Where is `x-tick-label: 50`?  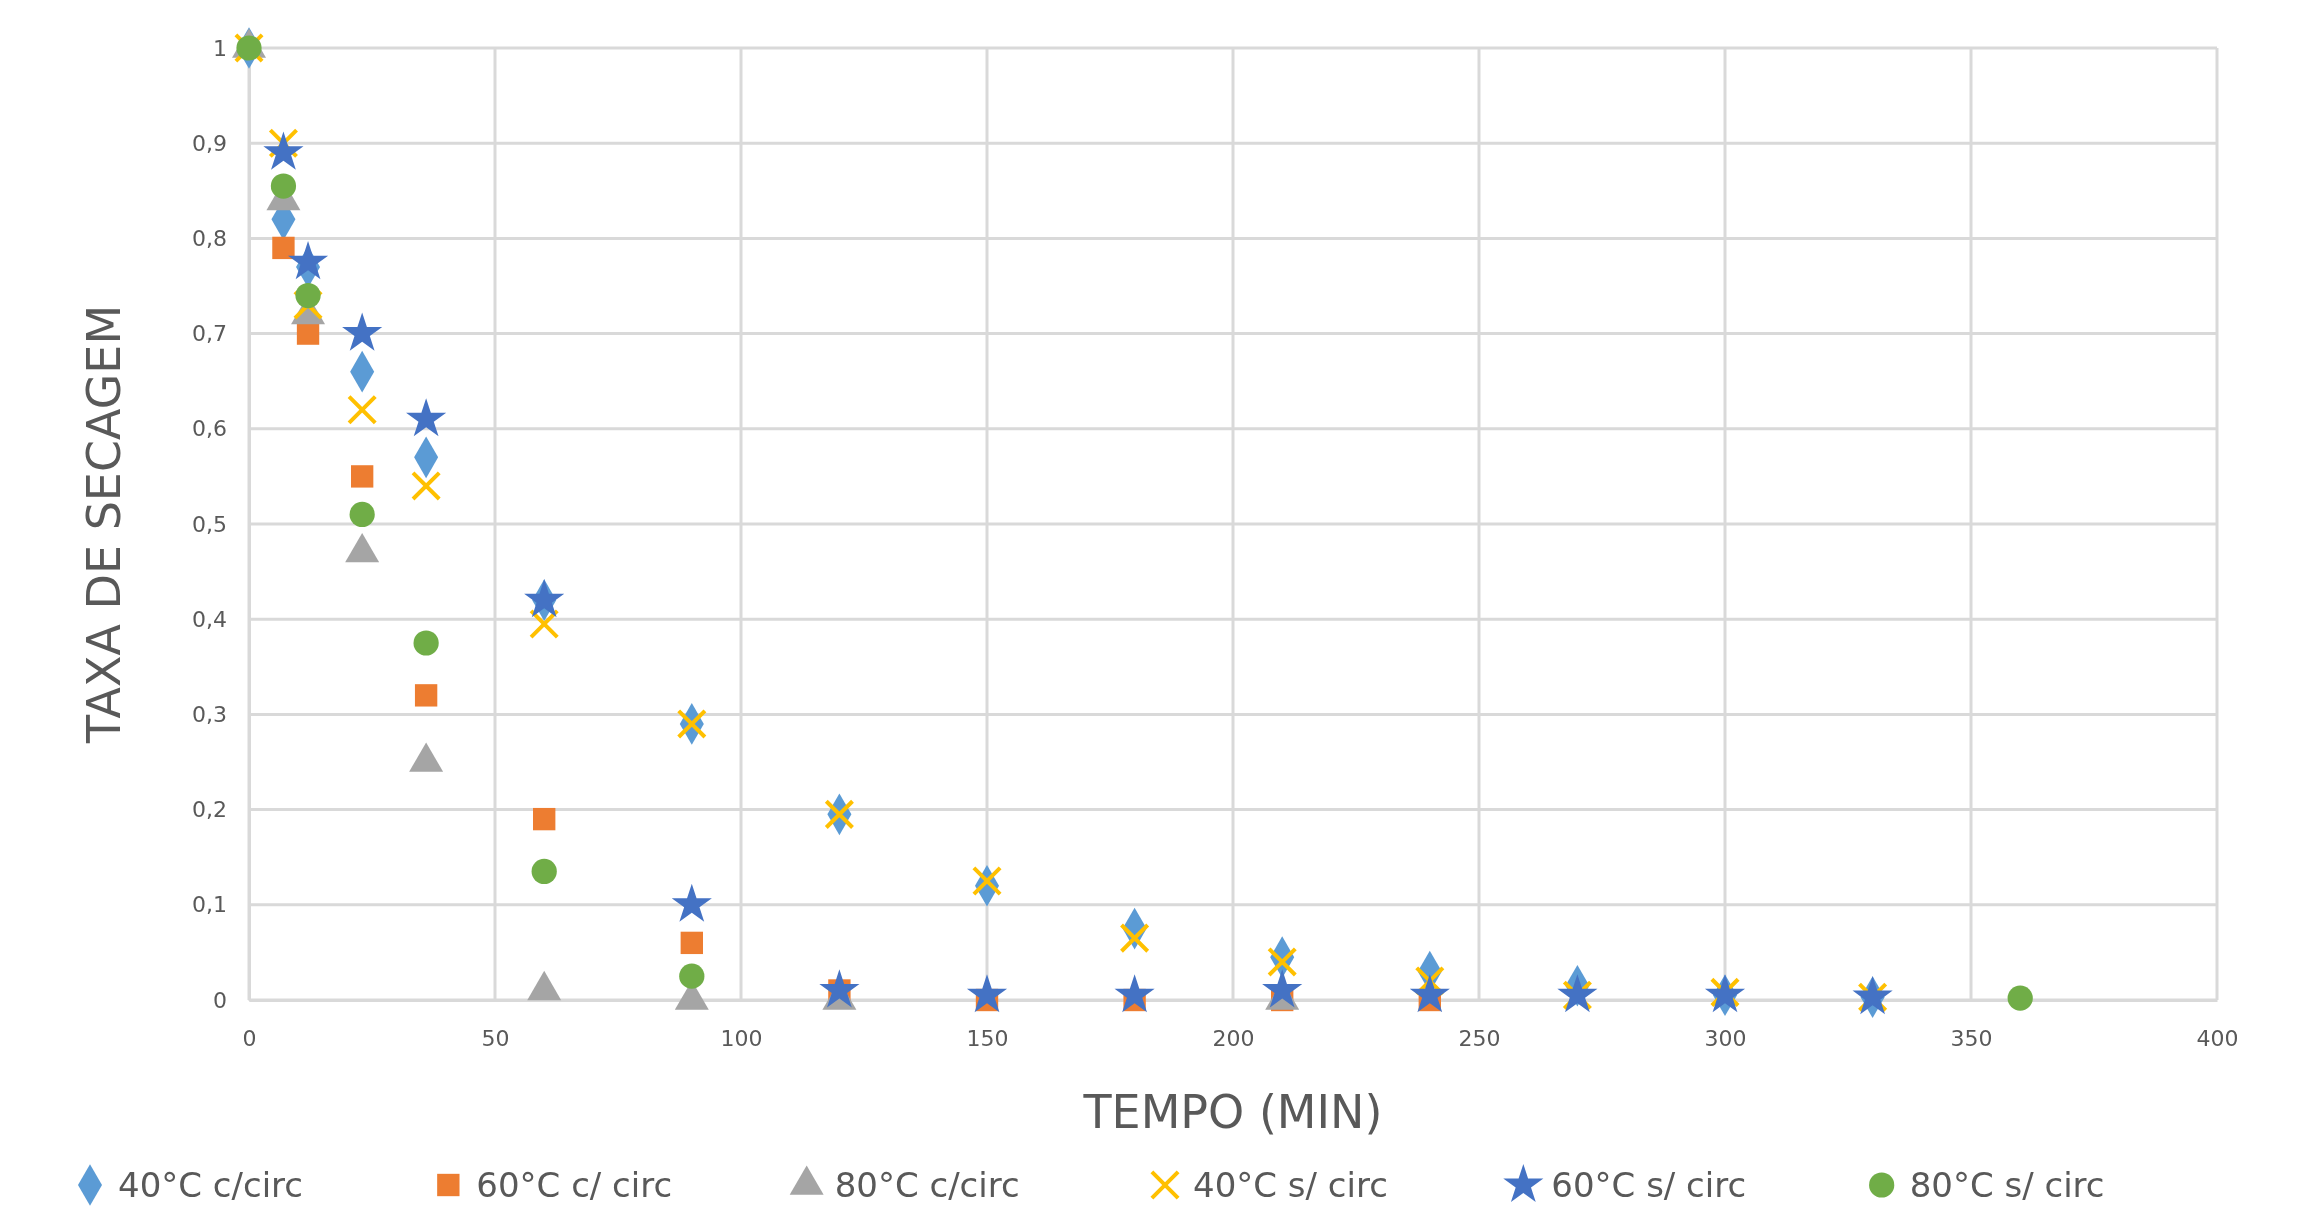 x-tick-label: 50 is located at coordinates (495, 1038).